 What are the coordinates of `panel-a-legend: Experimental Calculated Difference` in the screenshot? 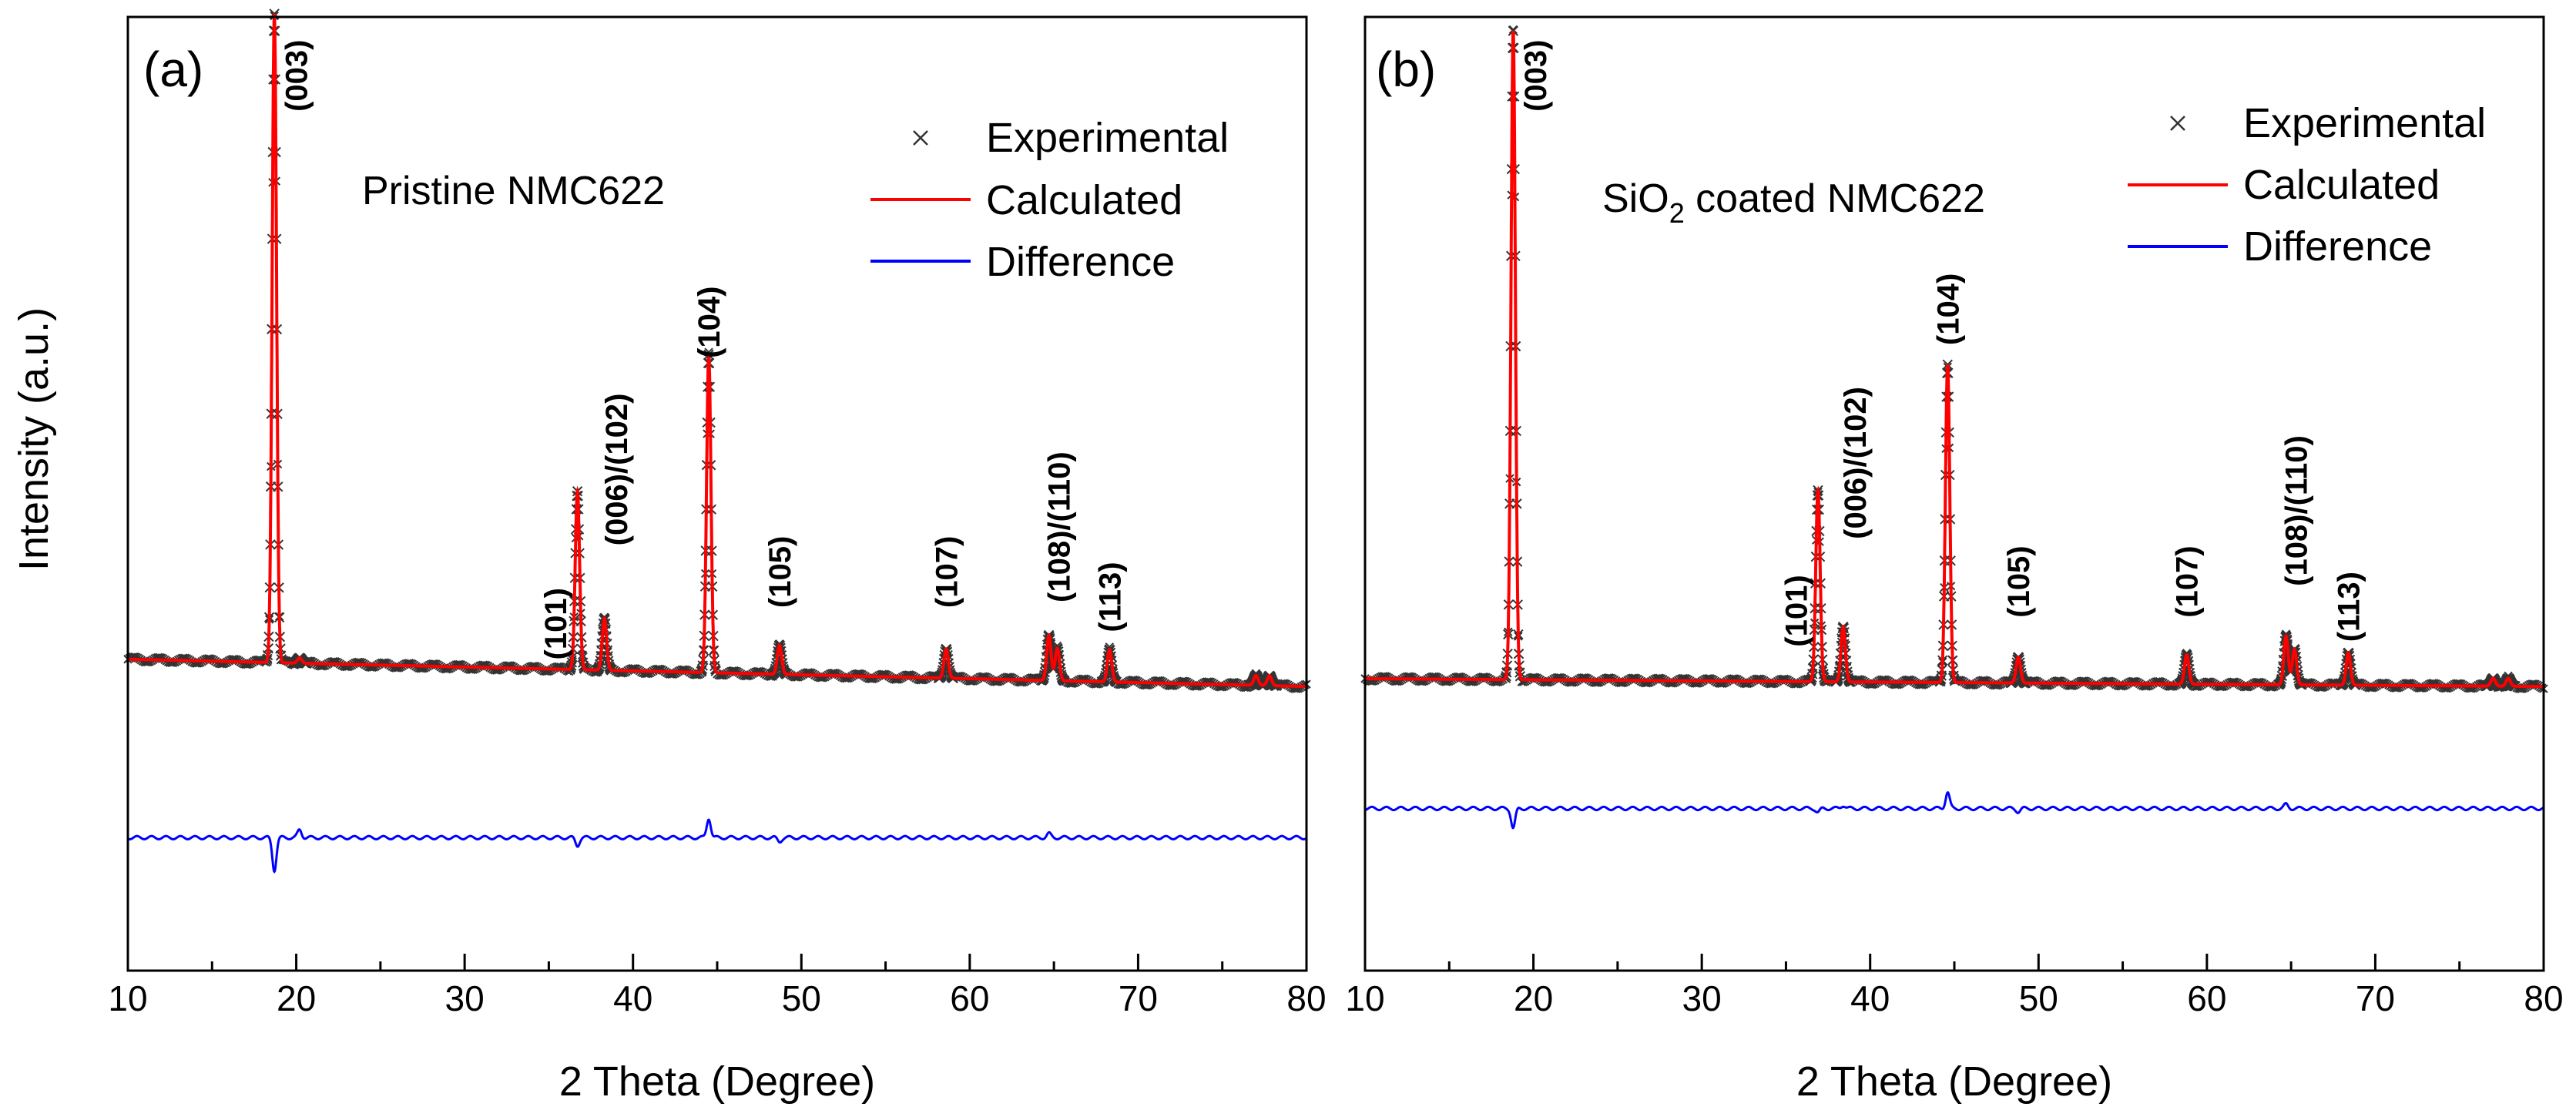 It's located at (1049, 200).